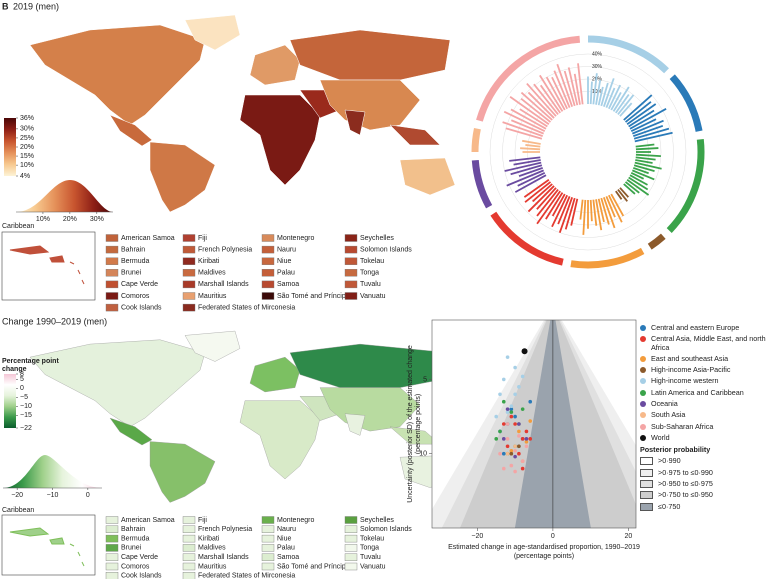  What do you see at coordinates (70, 219) in the screenshot?
I see `density-tick-label: 20%` at bounding box center [70, 219].